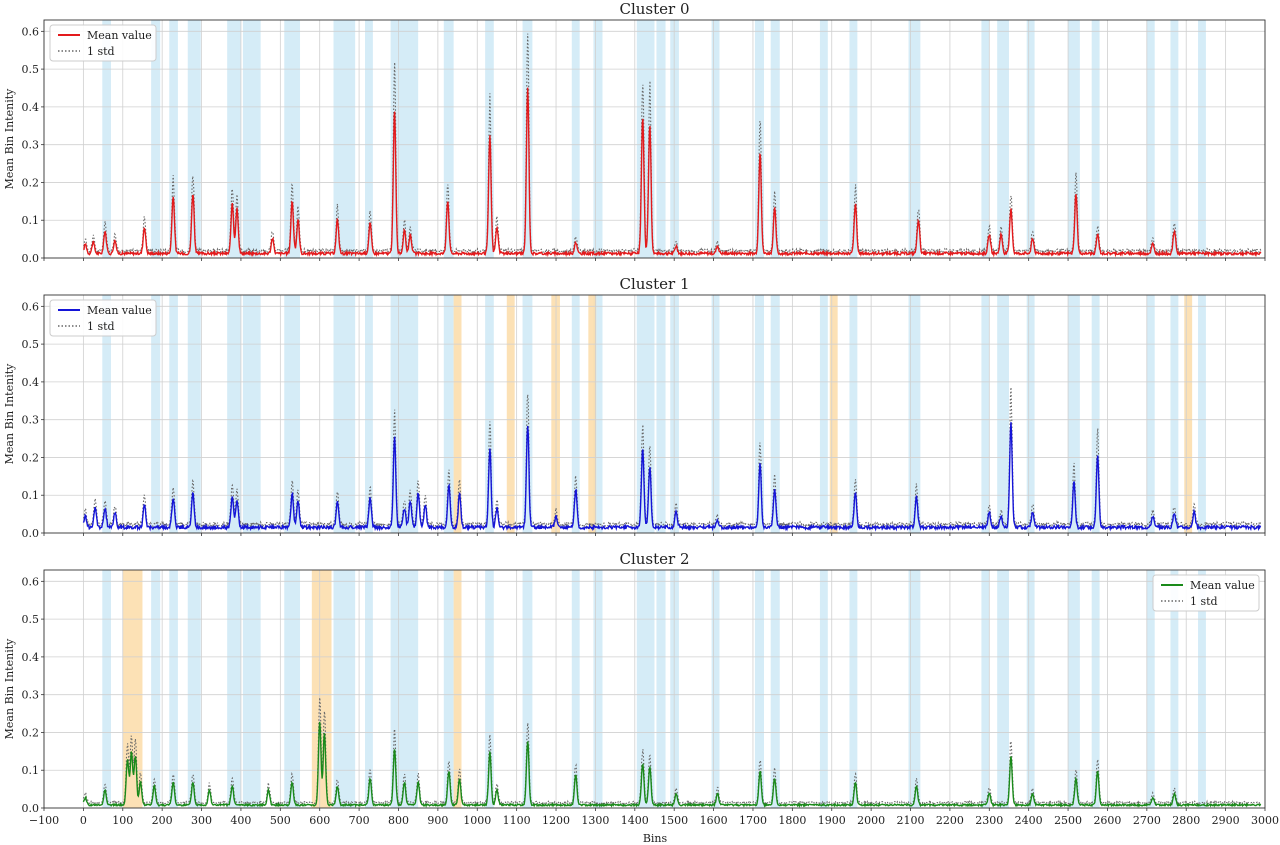  What do you see at coordinates (871, 820) in the screenshot?
I see `x-tick-label: 2000` at bounding box center [871, 820].